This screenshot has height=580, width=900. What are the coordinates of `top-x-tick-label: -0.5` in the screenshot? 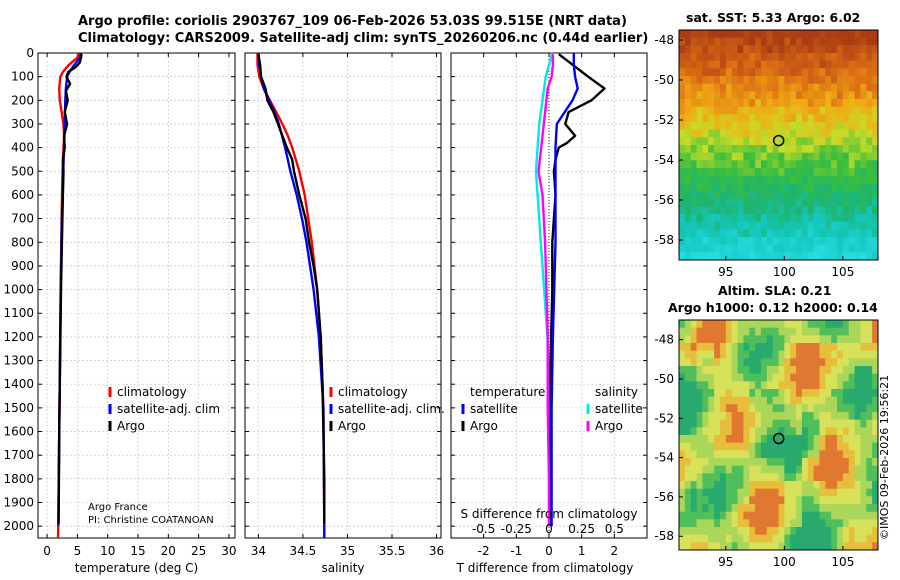 It's located at (483, 529).